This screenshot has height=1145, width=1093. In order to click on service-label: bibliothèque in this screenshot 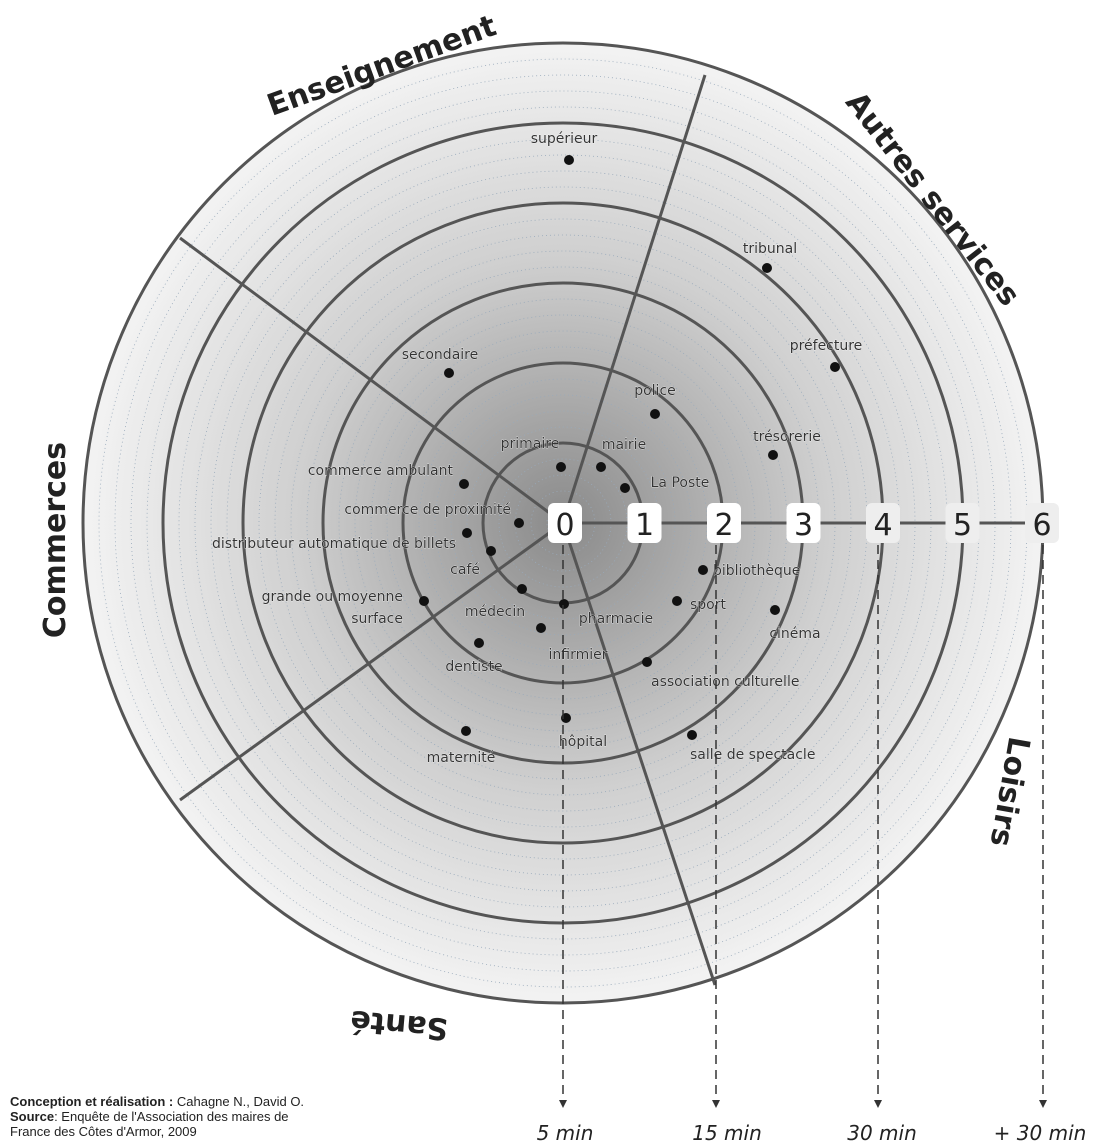, I will do `click(756, 571)`.